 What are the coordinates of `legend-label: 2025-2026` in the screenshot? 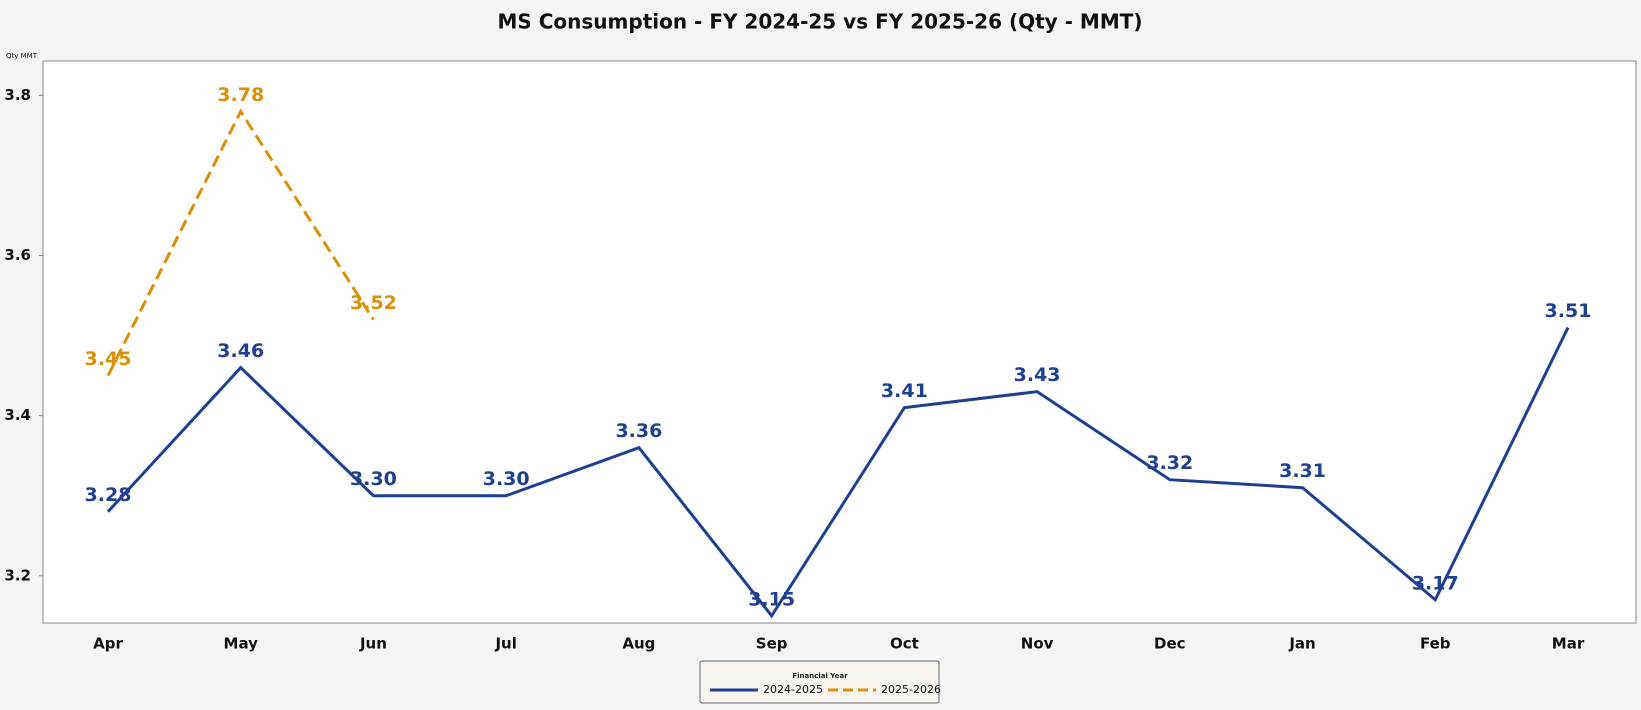 It's located at (911, 689).